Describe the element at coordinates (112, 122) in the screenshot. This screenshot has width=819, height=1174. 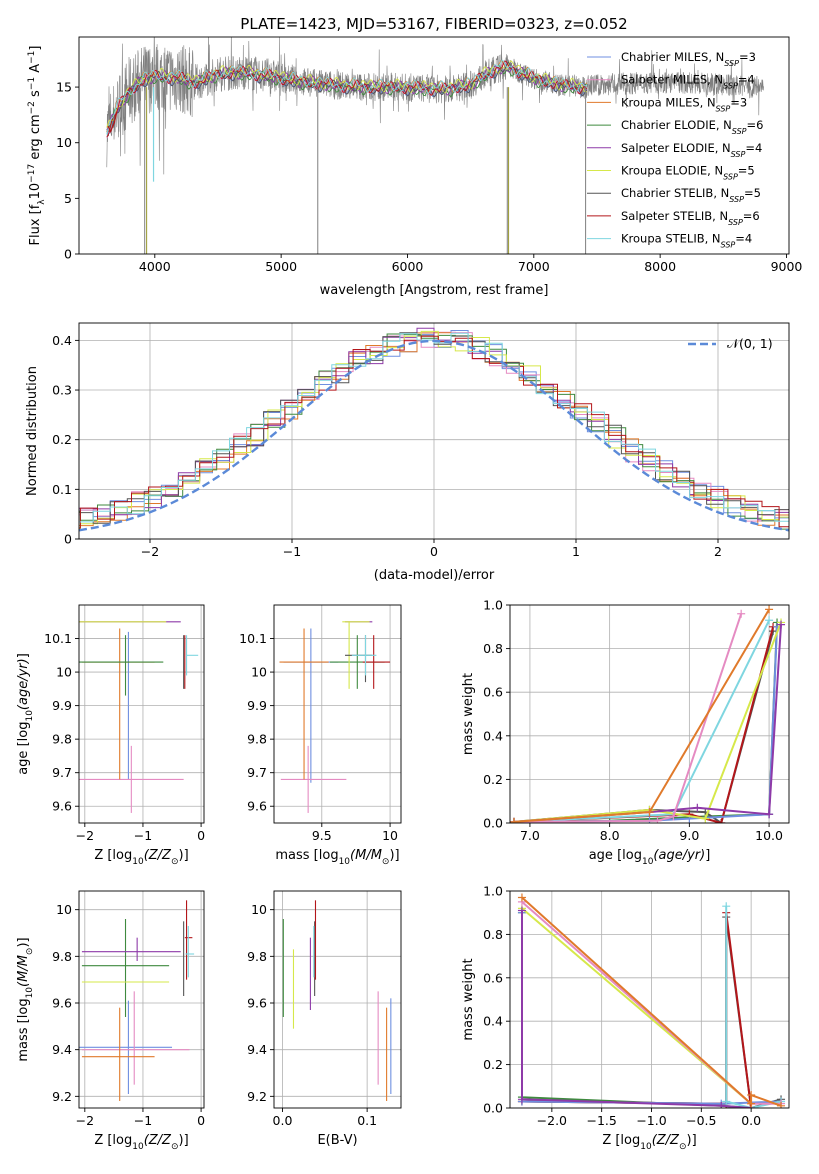
I see `spectrum-red-edge` at that location.